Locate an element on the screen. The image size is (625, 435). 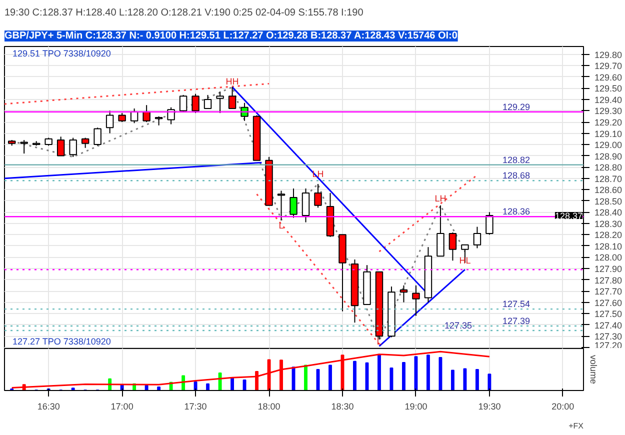
chart-title: GBP/JPY+ 5-Min C:128.37 N:- 0.9100 H:129.51 L:127.27 O:129.28 B:128.37 A:128.43 V:15746 OI:0 is located at coordinates (231, 36).